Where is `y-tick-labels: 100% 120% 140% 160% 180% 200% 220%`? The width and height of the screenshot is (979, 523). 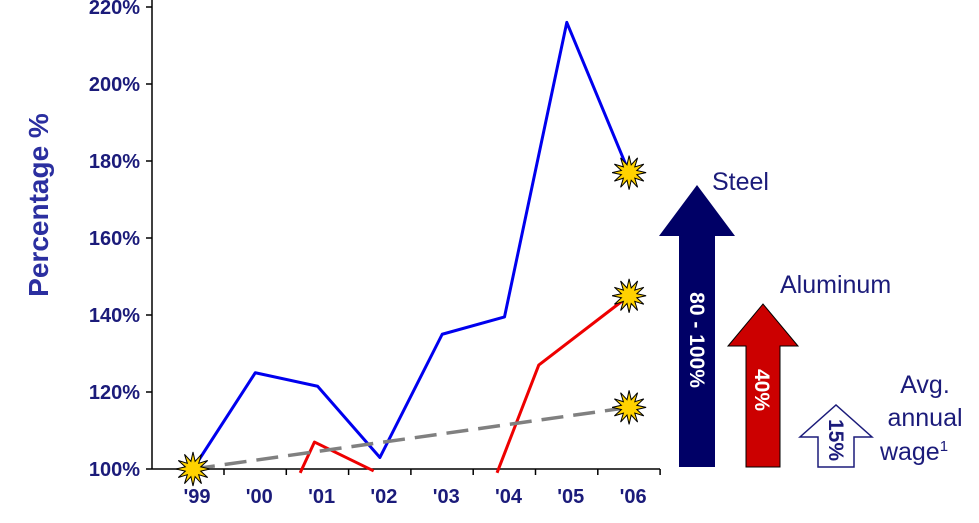 y-tick-labels: 100% 120% 140% 160% 180% 200% 220% is located at coordinates (114, 240).